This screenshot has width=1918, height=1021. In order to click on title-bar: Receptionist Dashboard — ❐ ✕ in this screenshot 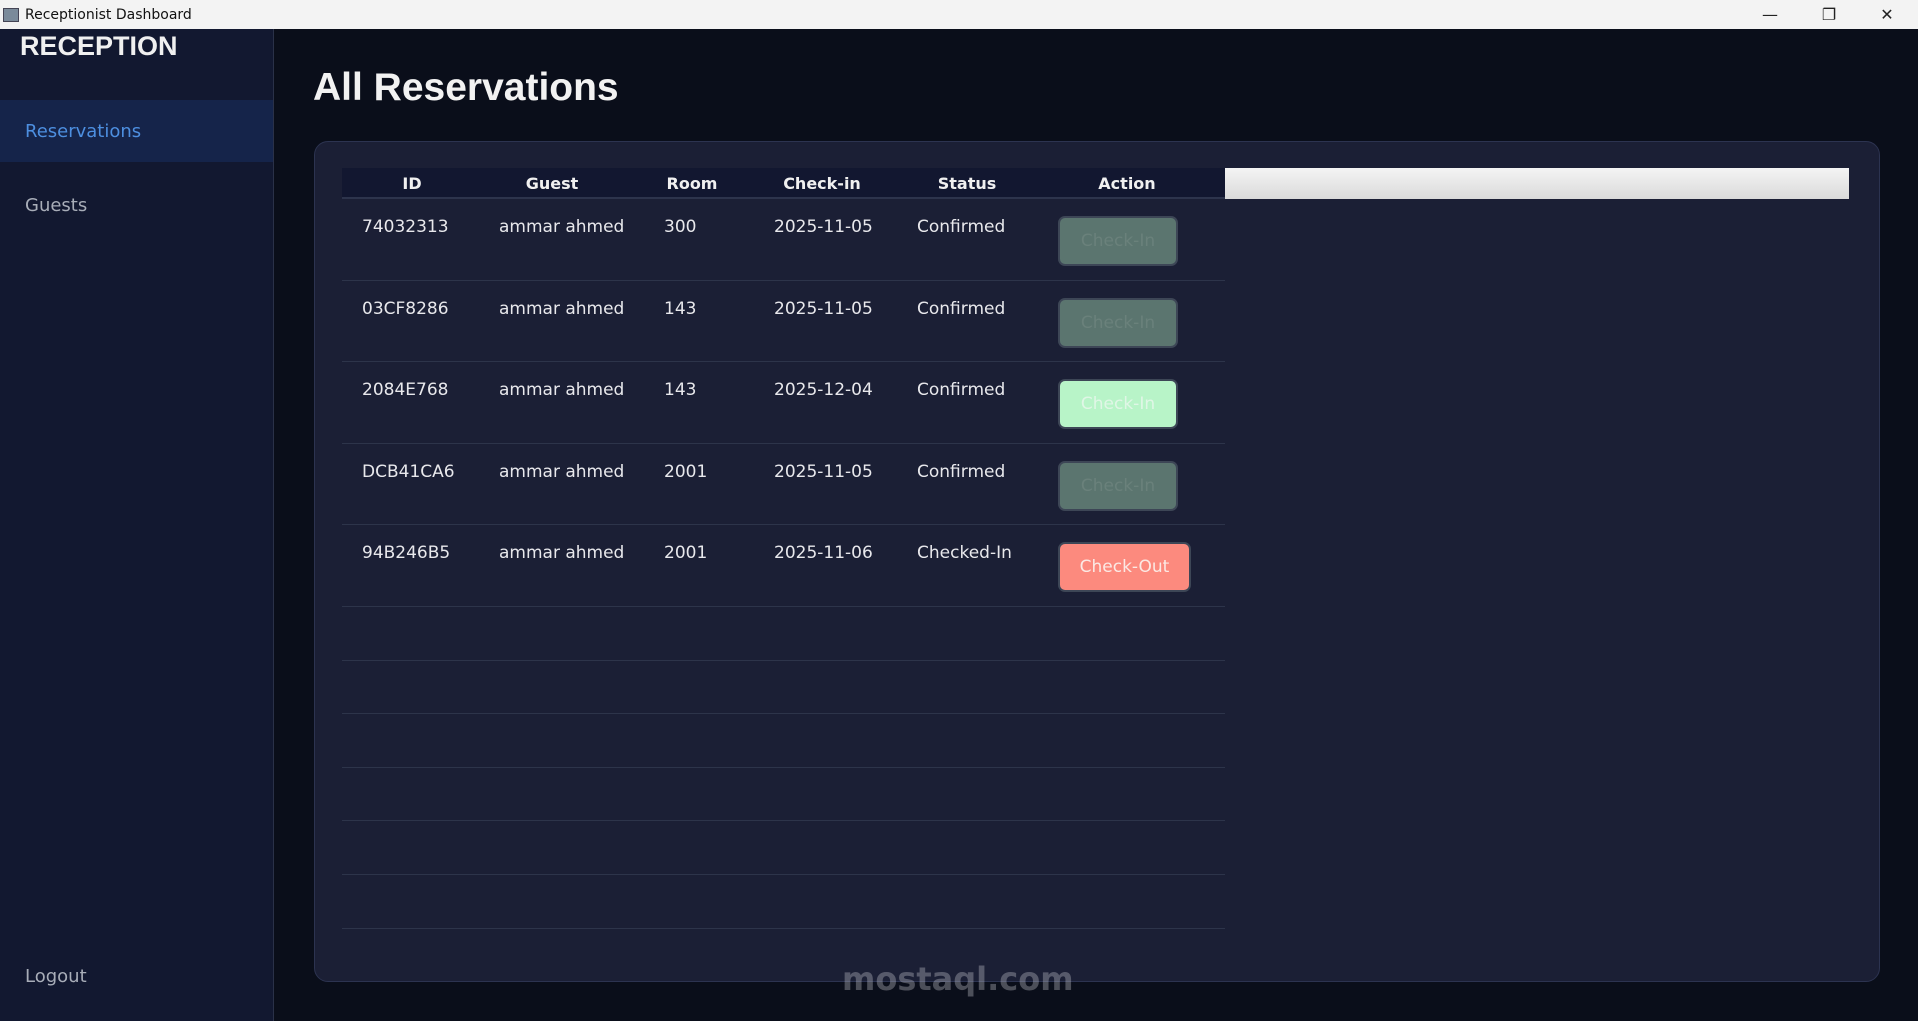, I will do `click(959, 14)`.